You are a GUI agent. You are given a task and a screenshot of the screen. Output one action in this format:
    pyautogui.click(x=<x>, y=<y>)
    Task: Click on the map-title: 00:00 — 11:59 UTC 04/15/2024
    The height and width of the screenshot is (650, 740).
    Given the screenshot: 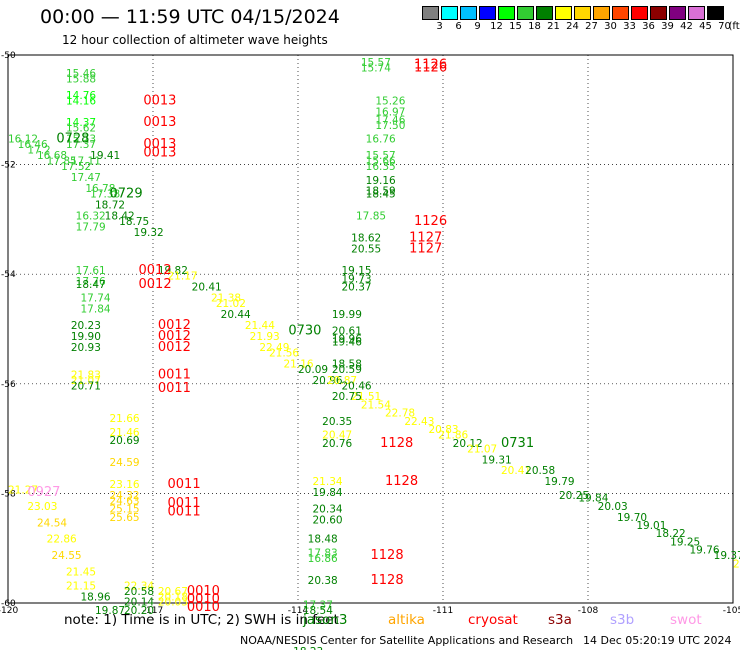 What is the action you would take?
    pyautogui.click(x=190, y=17)
    